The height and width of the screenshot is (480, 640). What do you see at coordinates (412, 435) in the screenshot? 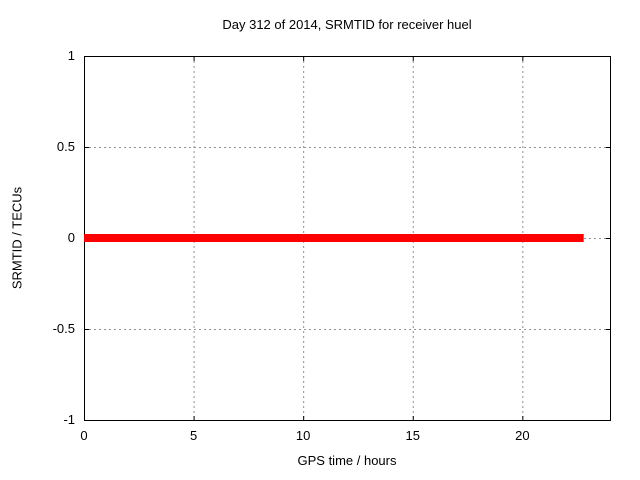
I see `x-tick-label: 15` at bounding box center [412, 435].